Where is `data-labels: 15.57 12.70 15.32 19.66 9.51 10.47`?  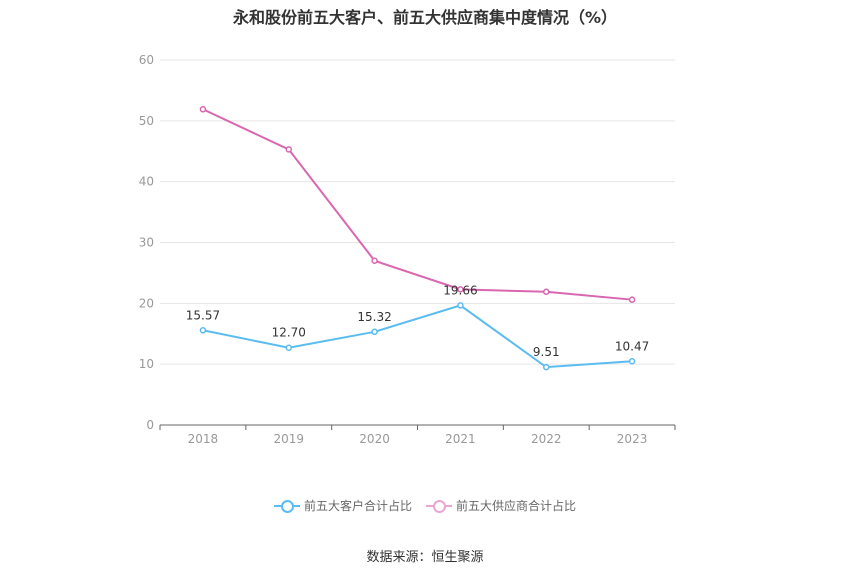 data-labels: 15.57 12.70 15.32 19.66 9.51 10.47 is located at coordinates (418, 321).